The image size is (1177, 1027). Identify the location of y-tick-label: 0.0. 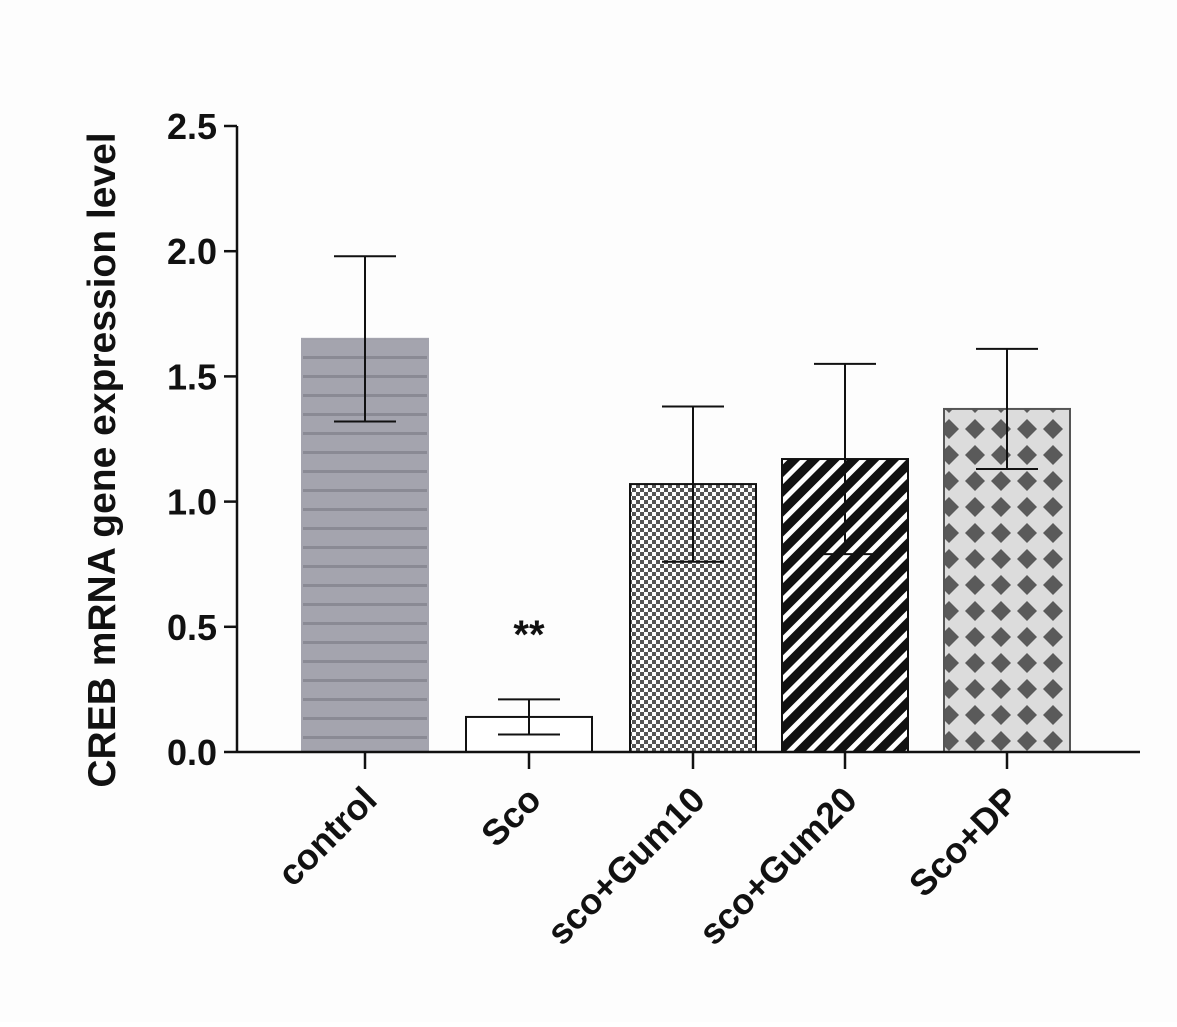
(192, 752).